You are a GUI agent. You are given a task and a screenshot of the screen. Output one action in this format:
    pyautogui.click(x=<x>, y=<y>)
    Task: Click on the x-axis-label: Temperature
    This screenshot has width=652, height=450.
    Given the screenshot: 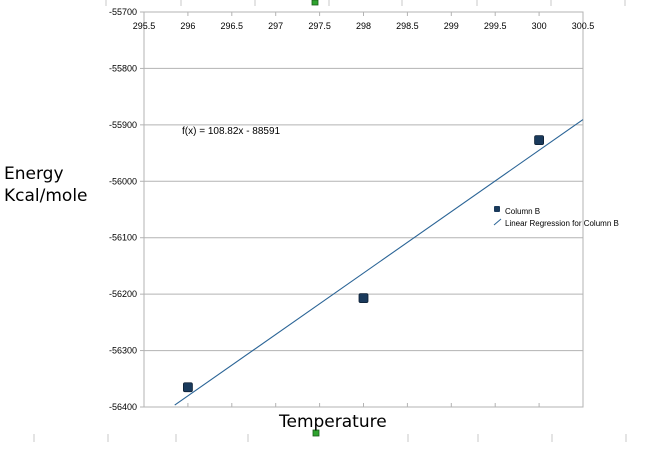 What is the action you would take?
    pyautogui.click(x=333, y=422)
    